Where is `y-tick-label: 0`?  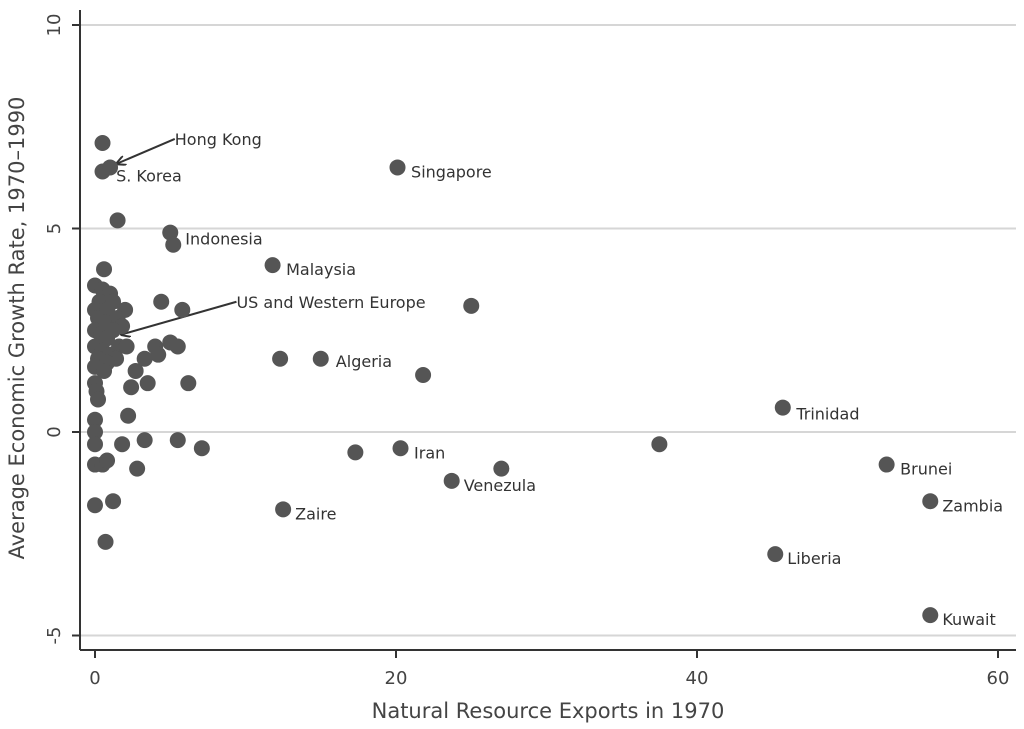 y-tick-label: 0 is located at coordinates (54, 431).